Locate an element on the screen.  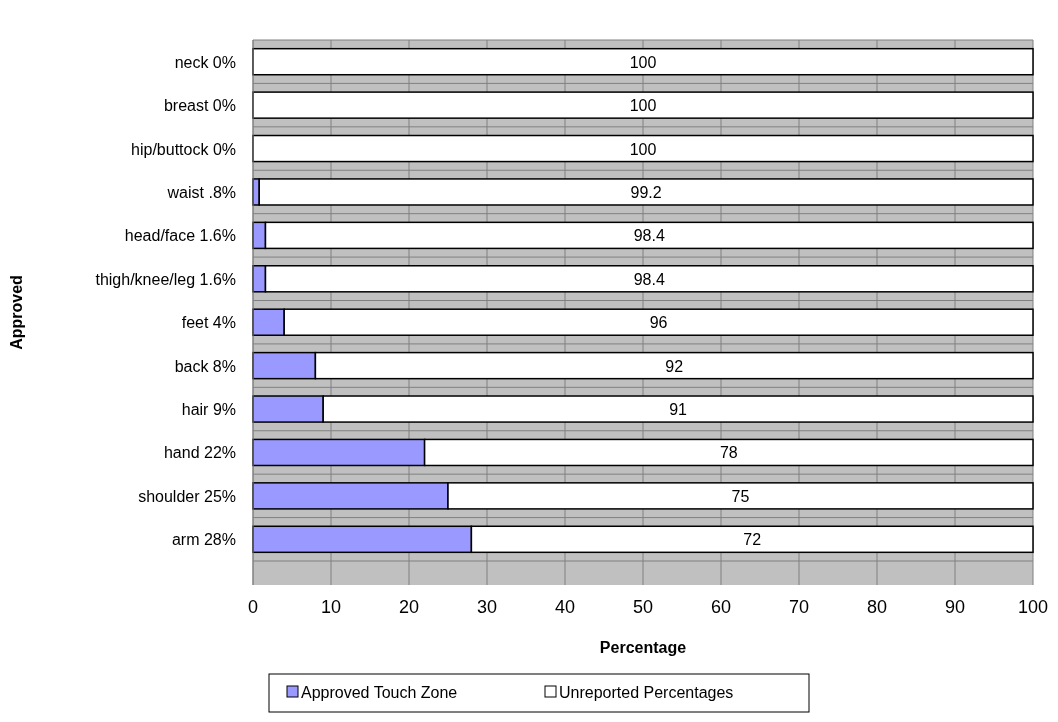
data-label: 75 is located at coordinates (740, 496).